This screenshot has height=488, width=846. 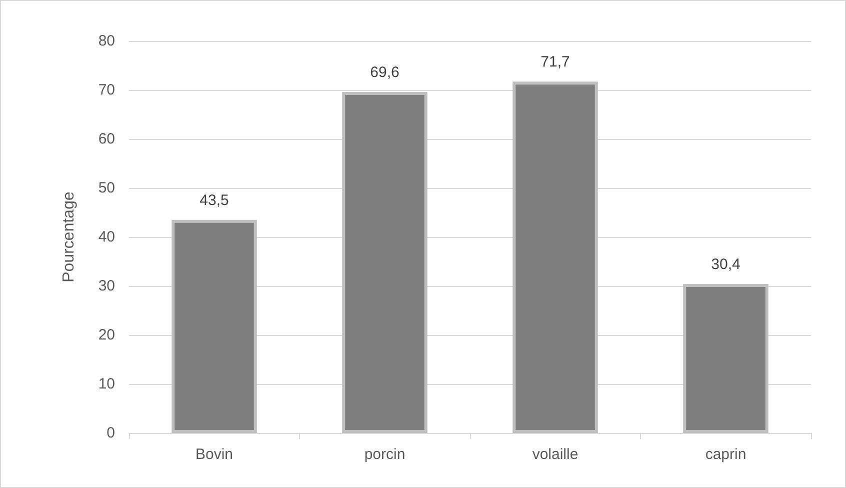 I want to click on x-tick-label: Bovin, so click(x=214, y=454).